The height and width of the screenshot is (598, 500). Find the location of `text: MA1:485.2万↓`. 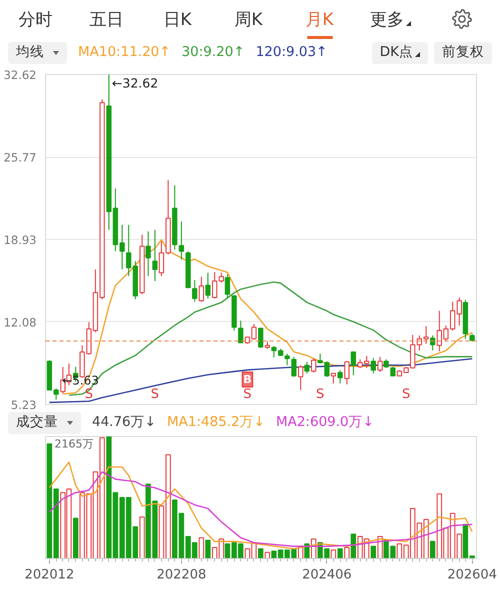

text: MA1:485.2万↓ is located at coordinates (215, 422).